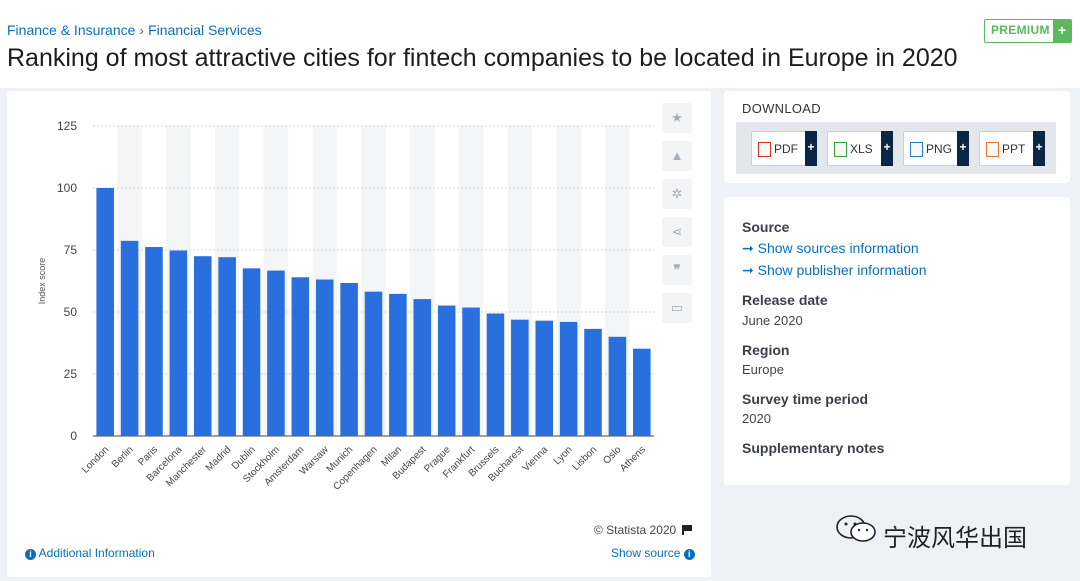 Image resolution: width=1080 pixels, height=581 pixels. I want to click on x-tick-label: Berlin, so click(123, 457).